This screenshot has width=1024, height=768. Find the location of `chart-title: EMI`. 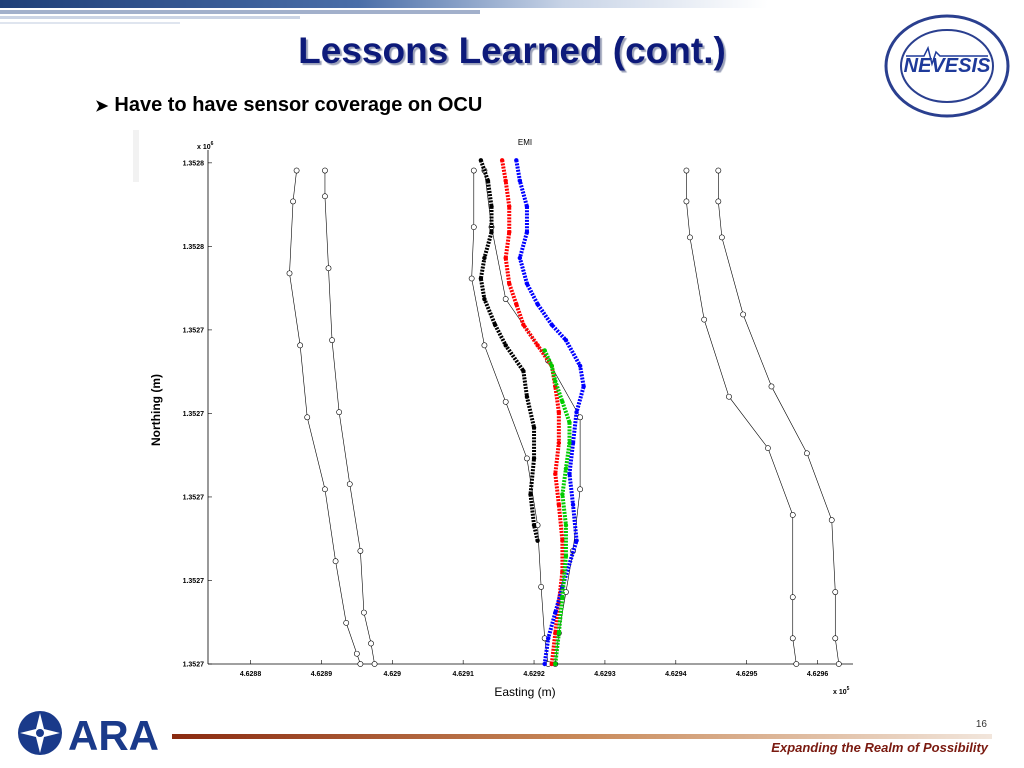

chart-title: EMI is located at coordinates (525, 142).